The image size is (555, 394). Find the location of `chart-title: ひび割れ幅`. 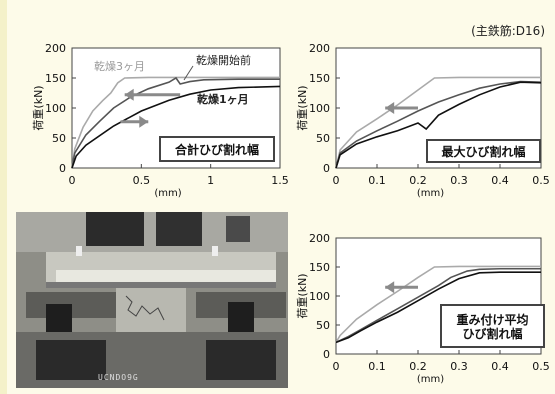

chart-title: ひび割れ幅 is located at coordinates (492, 333).